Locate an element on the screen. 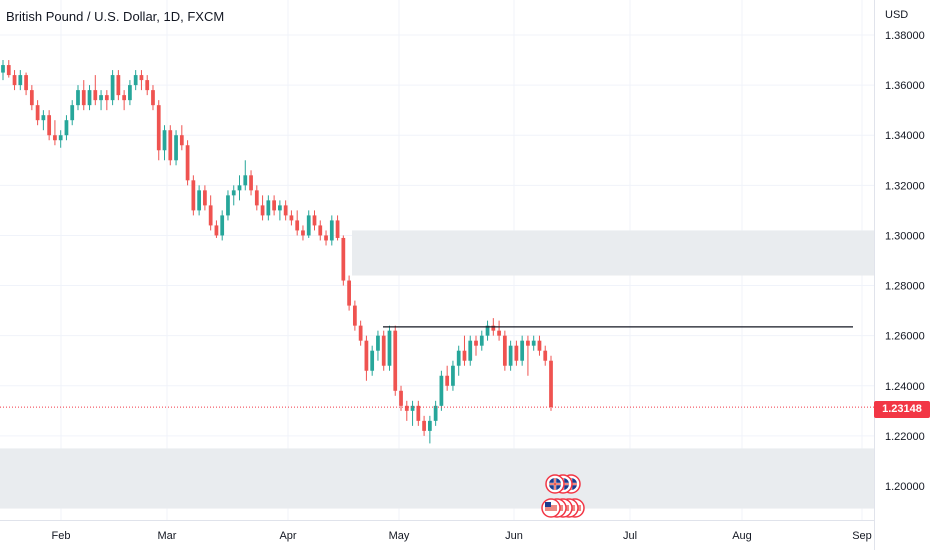  us-flag-event-icon is located at coordinates (551, 508).